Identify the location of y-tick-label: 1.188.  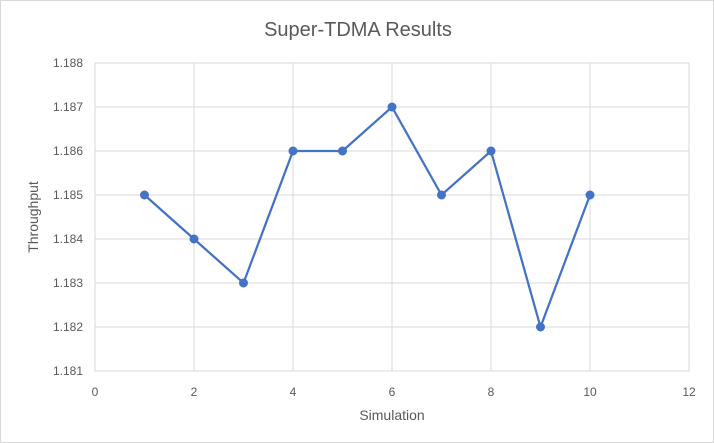
(68, 63).